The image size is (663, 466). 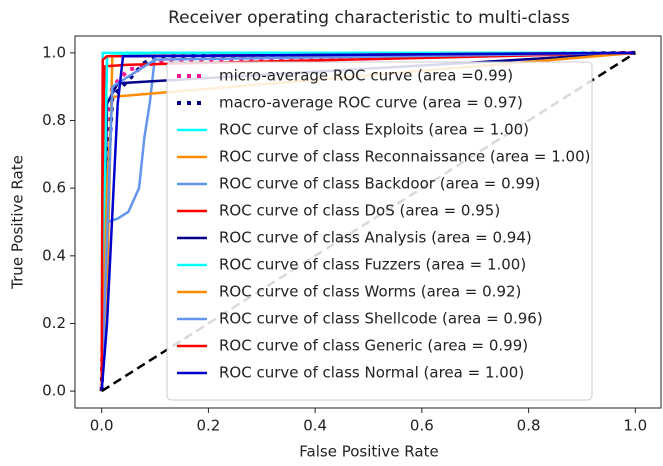 What do you see at coordinates (371, 373) in the screenshot?
I see `legend-label: ROC curve of class Normal (area = 1.00)` at bounding box center [371, 373].